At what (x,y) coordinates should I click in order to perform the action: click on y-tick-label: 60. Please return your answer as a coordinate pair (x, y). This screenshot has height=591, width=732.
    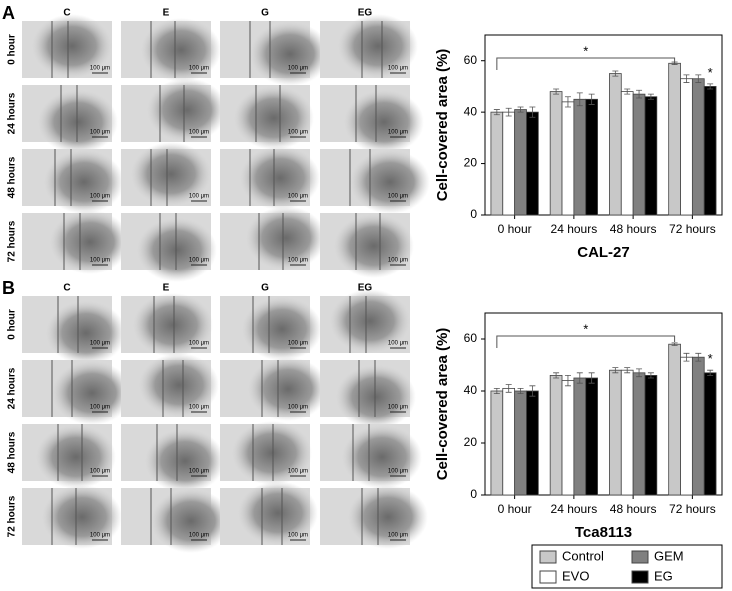
    Looking at the image, I should click on (471, 60).